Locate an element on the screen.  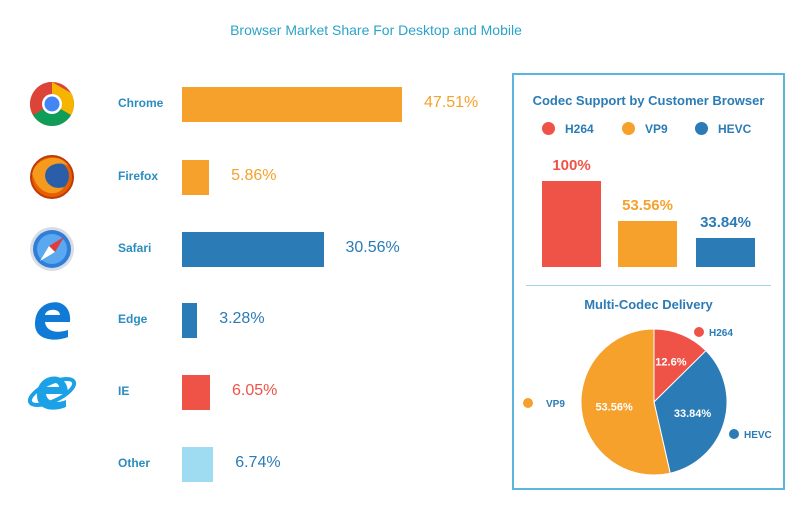
bar-other is located at coordinates (198, 464).